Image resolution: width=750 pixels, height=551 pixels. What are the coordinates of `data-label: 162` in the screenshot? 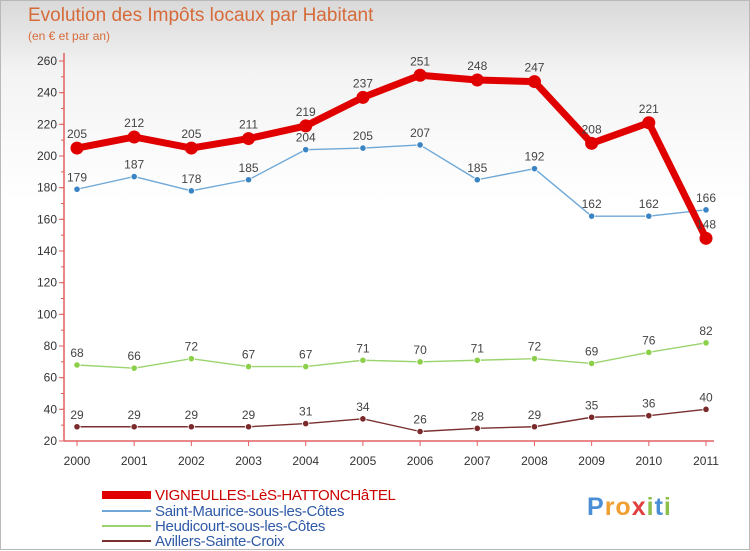 It's located at (592, 204).